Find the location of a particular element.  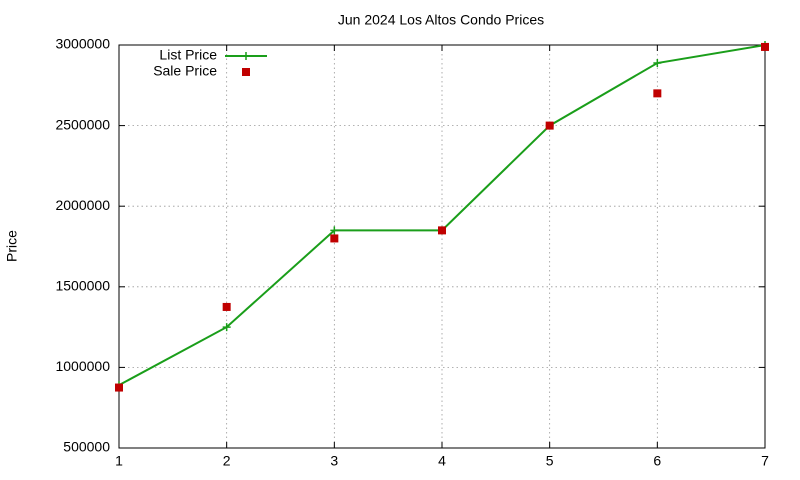

y-tick-label: 1000000 is located at coordinates (82, 366).